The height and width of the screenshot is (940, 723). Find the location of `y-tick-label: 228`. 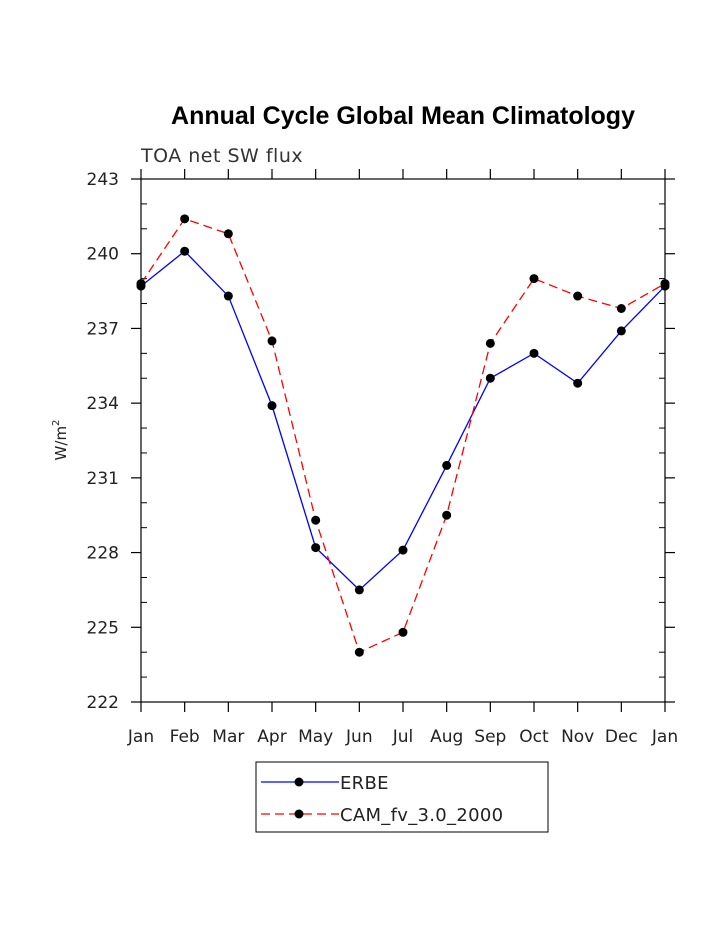

y-tick-label: 228 is located at coordinates (103, 554).